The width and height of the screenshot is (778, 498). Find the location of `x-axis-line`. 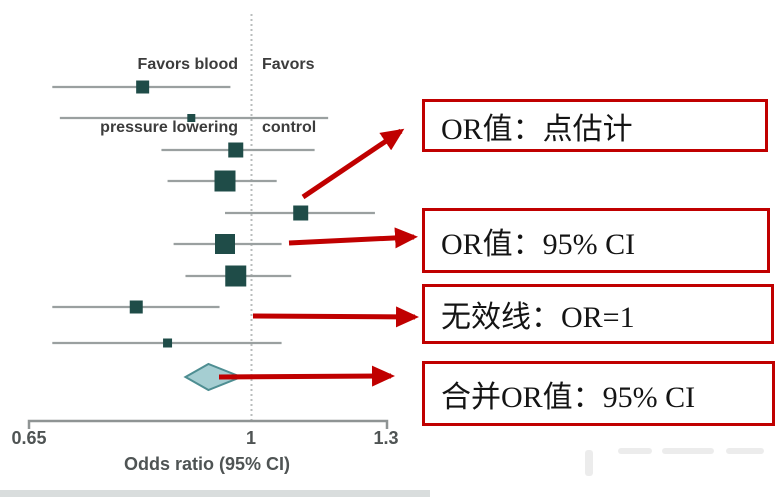

x-axis-line is located at coordinates (208, 424).